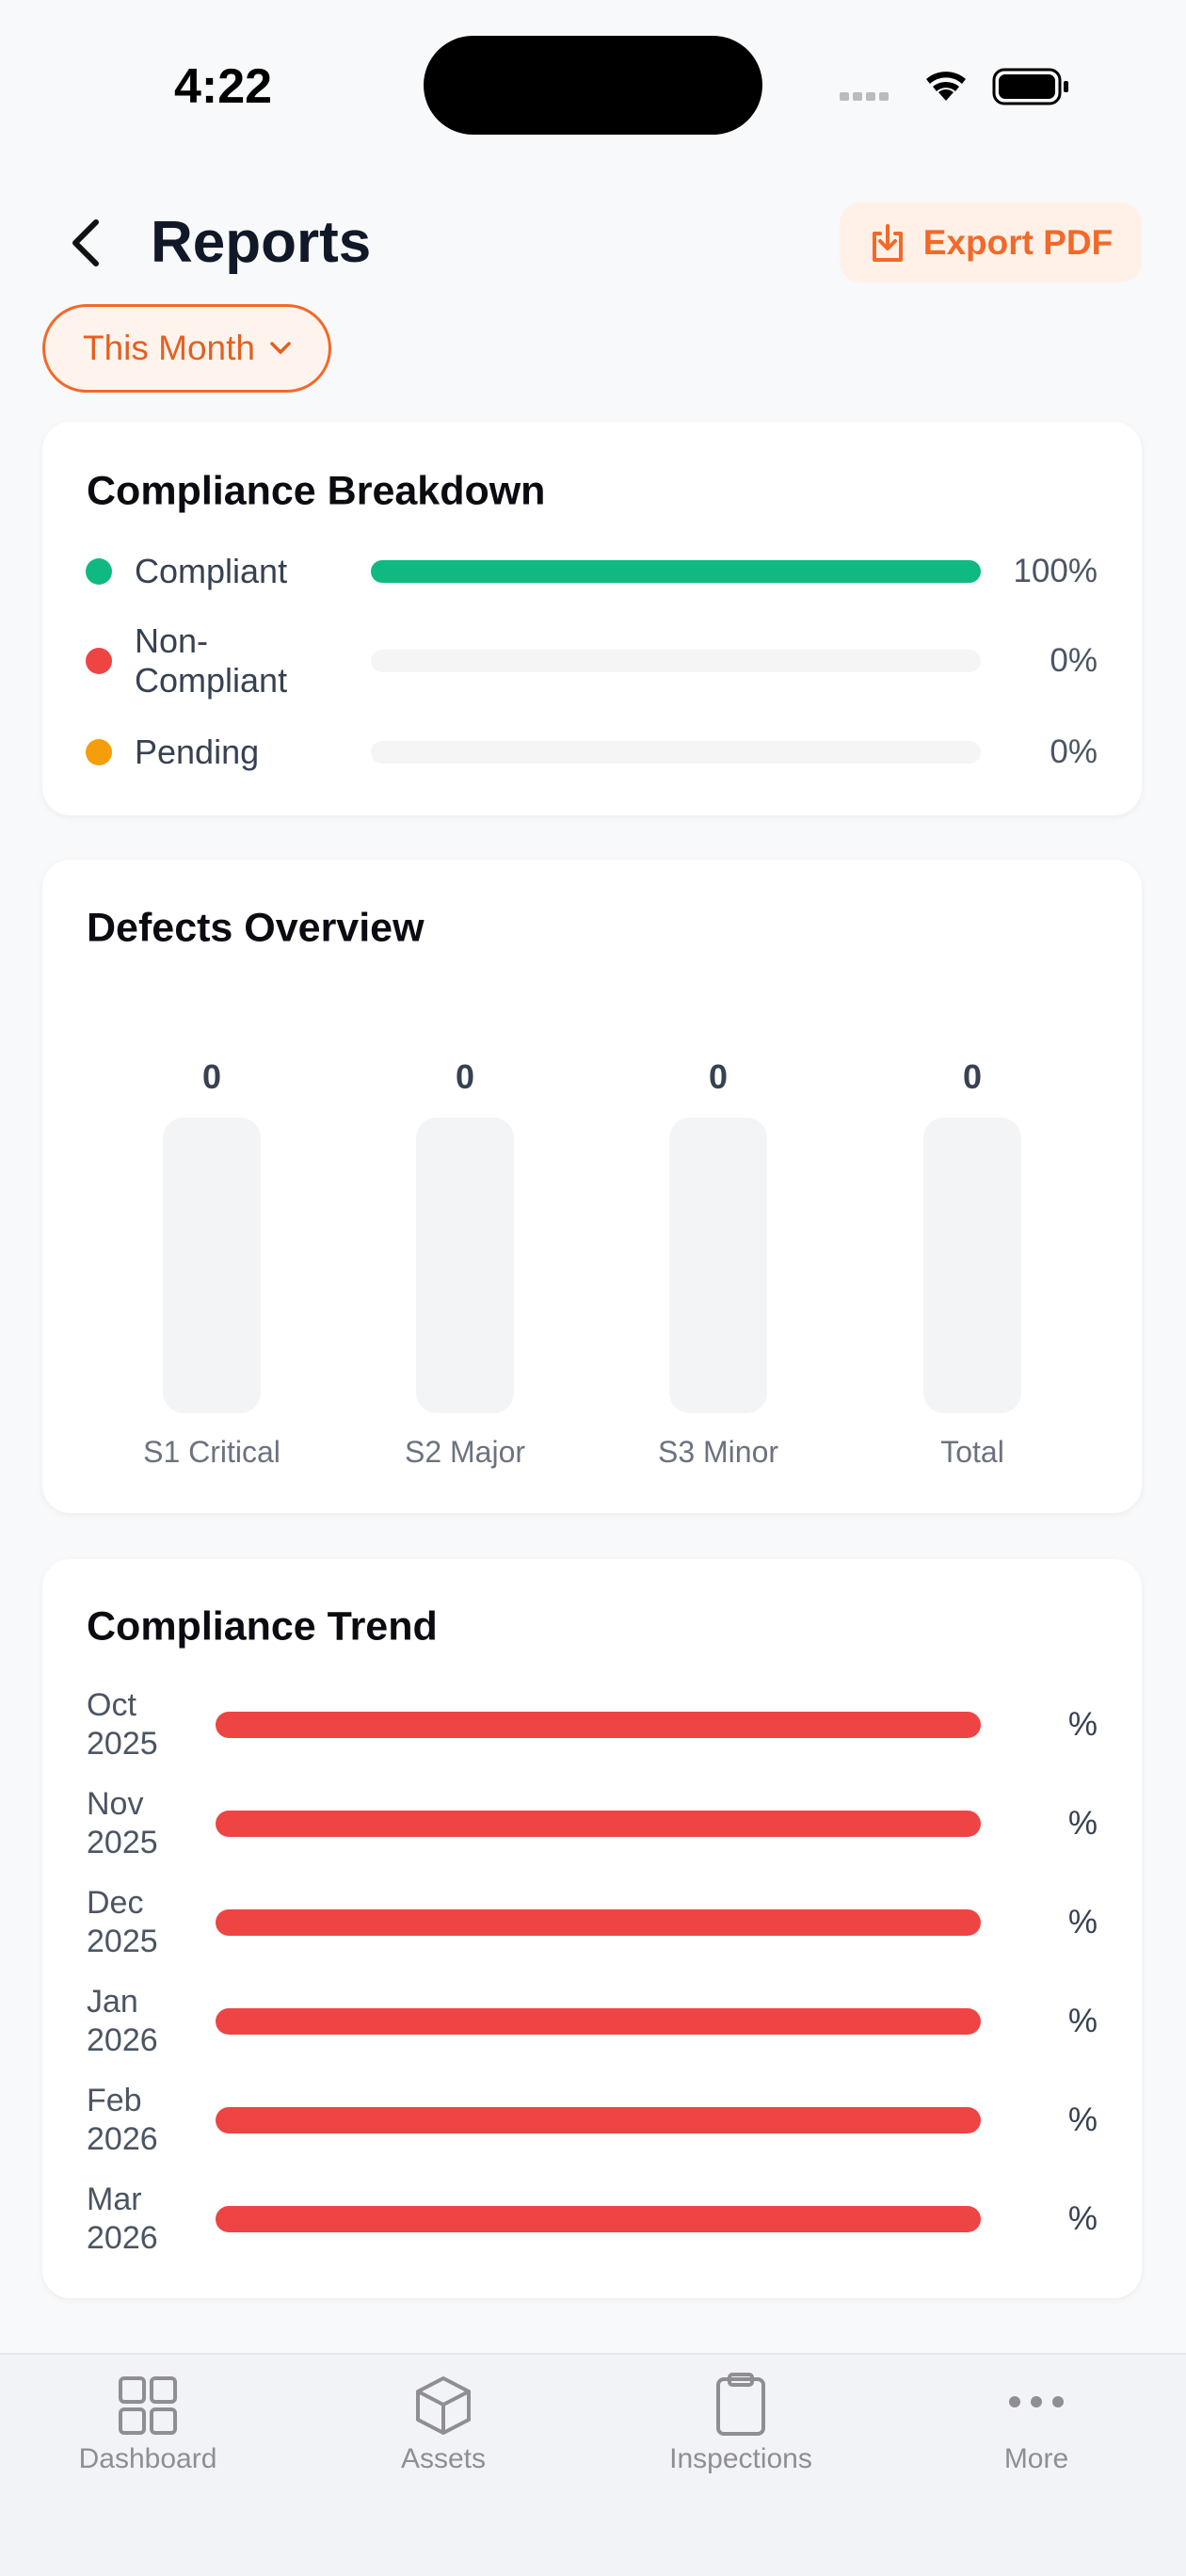 This screenshot has width=1186, height=2576. I want to click on period-label: This Month, so click(168, 348).